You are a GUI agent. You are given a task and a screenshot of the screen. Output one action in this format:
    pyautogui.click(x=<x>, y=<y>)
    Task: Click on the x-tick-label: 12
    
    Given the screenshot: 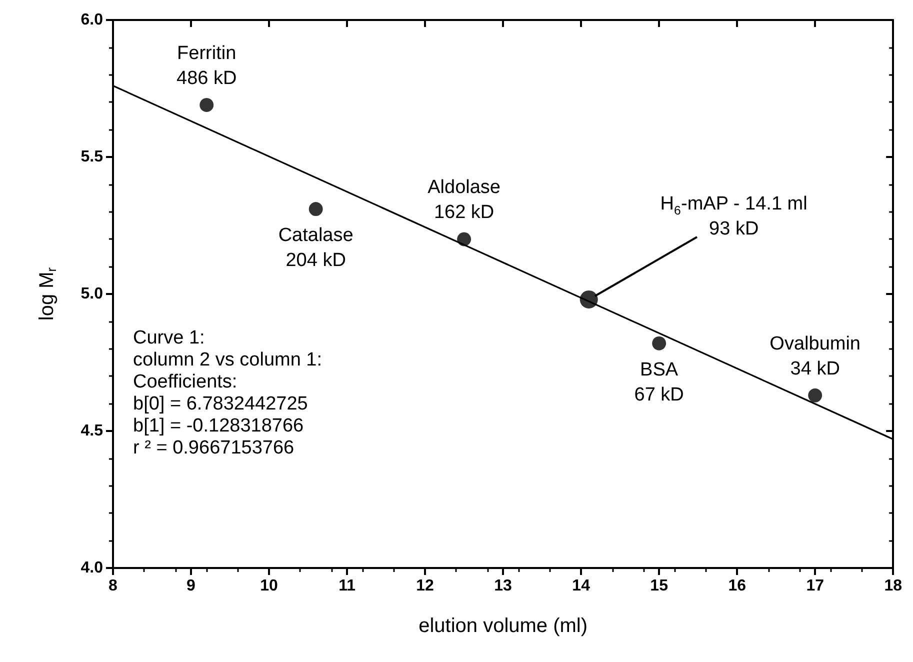 What is the action you would take?
    pyautogui.click(x=425, y=586)
    